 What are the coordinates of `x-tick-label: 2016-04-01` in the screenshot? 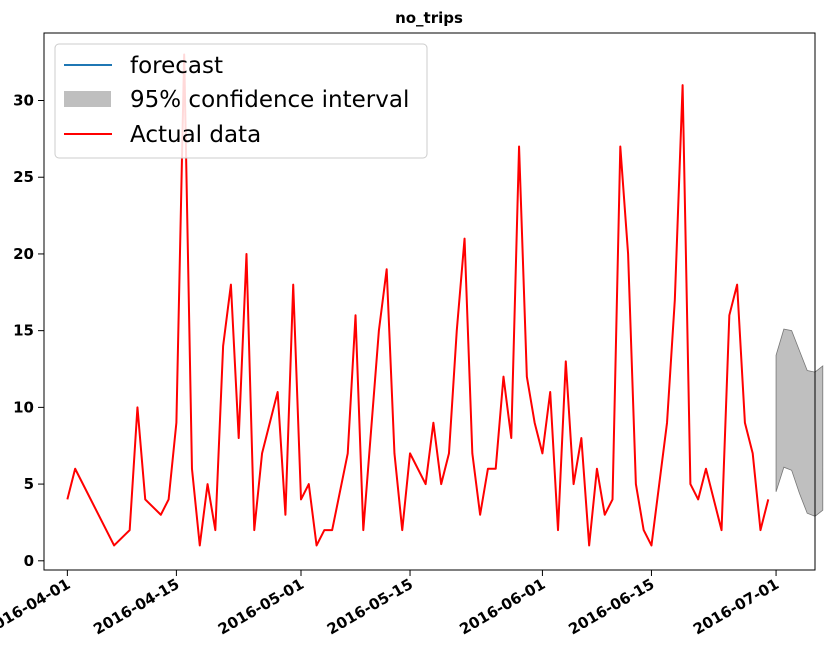 It's located at (36, 607).